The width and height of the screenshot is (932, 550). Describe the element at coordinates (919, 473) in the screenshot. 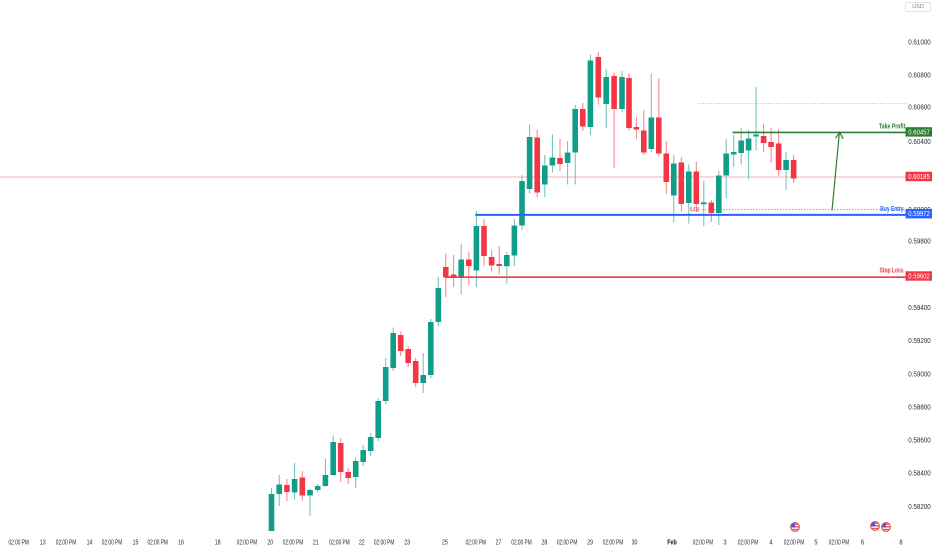

I see `svg-text: 0.58400` at that location.